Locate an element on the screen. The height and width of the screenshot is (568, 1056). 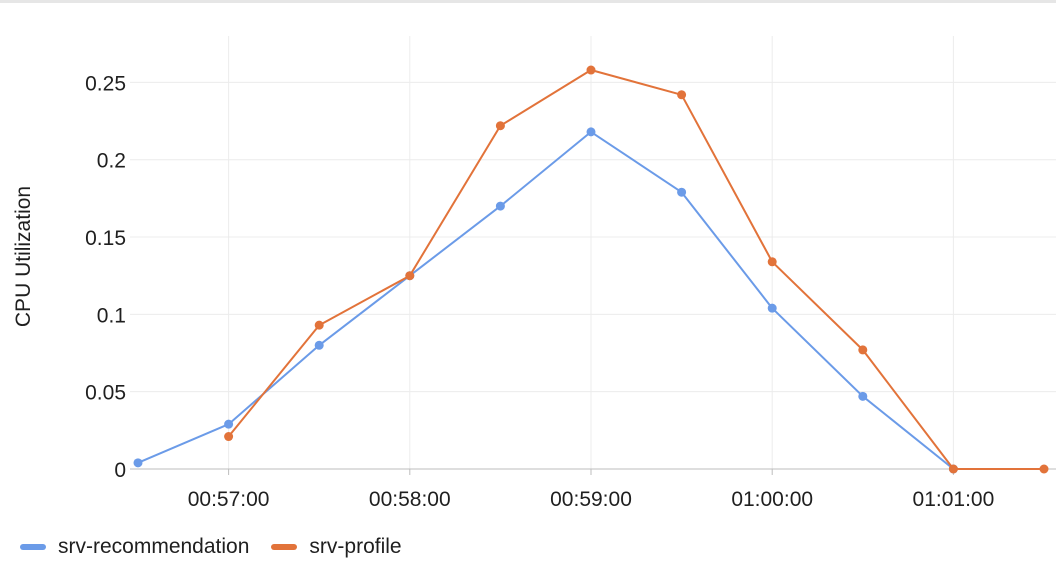
x-tick-label: 00:59:00 is located at coordinates (591, 499).